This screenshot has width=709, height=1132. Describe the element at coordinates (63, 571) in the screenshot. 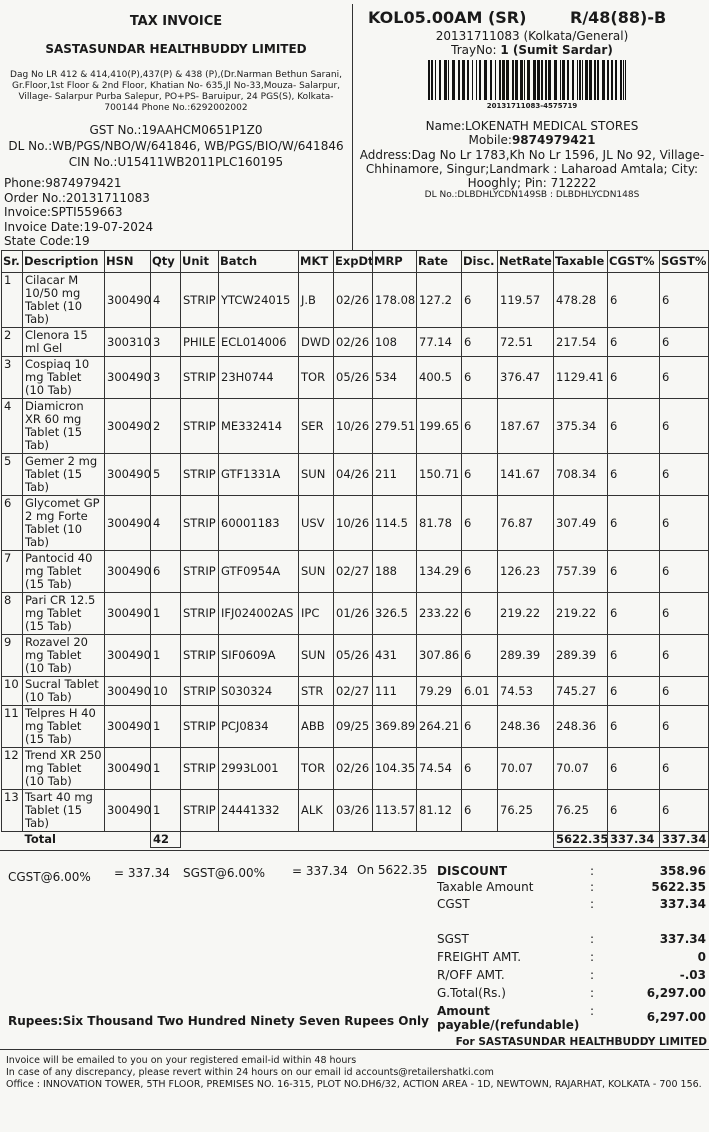

I see `description: Pantocid 40 mg Tablet (15 Tab)` at that location.